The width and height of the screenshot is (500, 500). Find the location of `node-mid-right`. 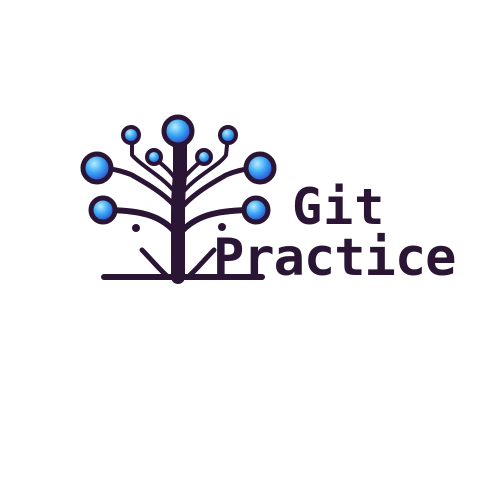

node-mid-right is located at coordinates (260, 168).